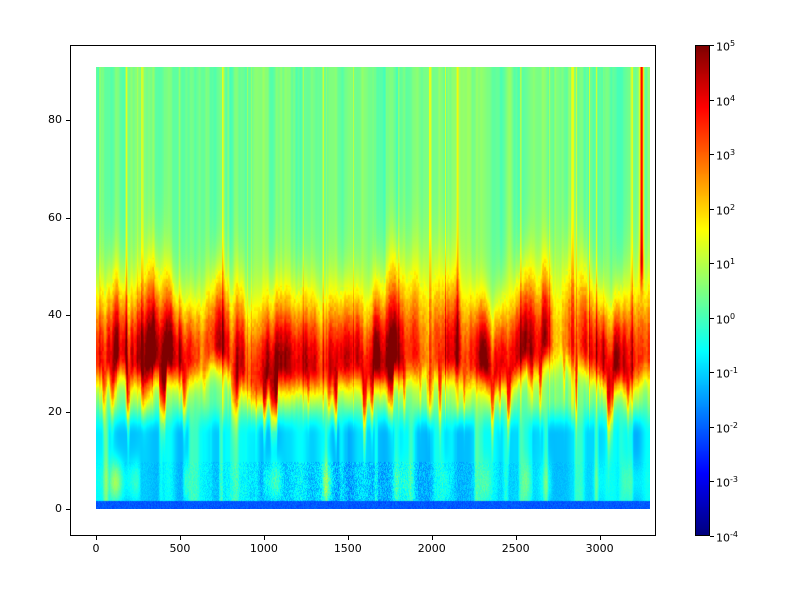  I want to click on y-tick-label: 20, so click(55, 411).